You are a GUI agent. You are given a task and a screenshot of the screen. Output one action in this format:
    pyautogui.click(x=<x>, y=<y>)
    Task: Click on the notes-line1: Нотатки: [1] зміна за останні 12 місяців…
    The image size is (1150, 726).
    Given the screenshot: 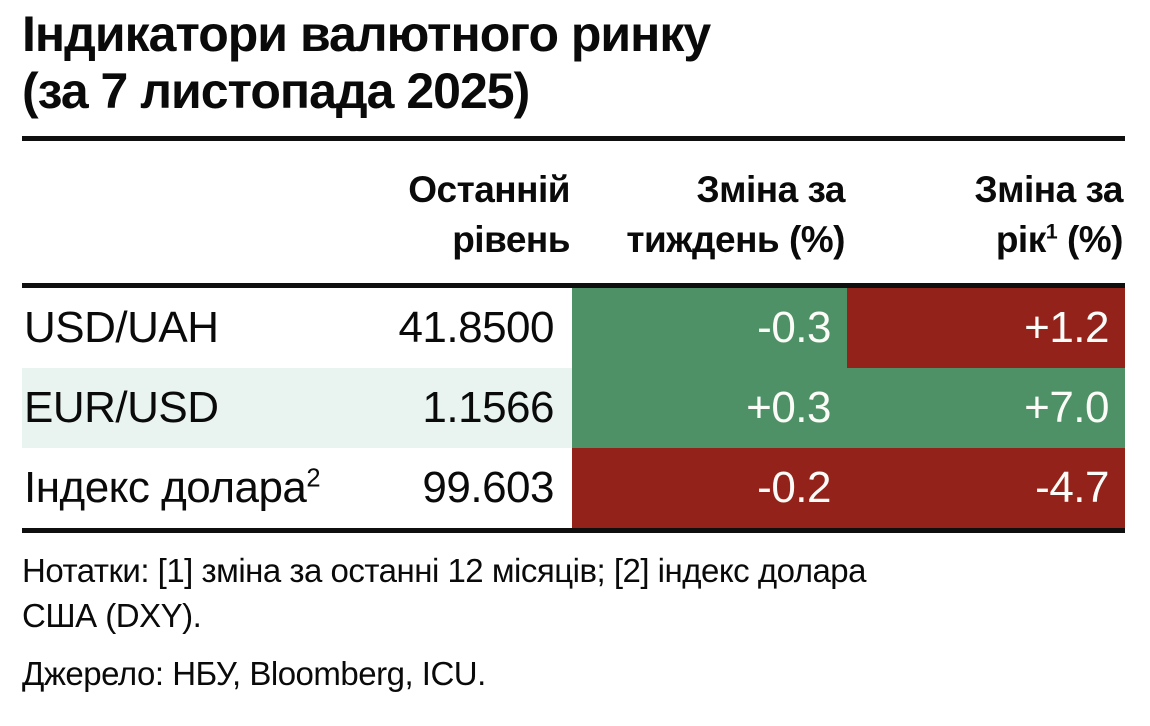 What is the action you would take?
    pyautogui.click(x=444, y=570)
    